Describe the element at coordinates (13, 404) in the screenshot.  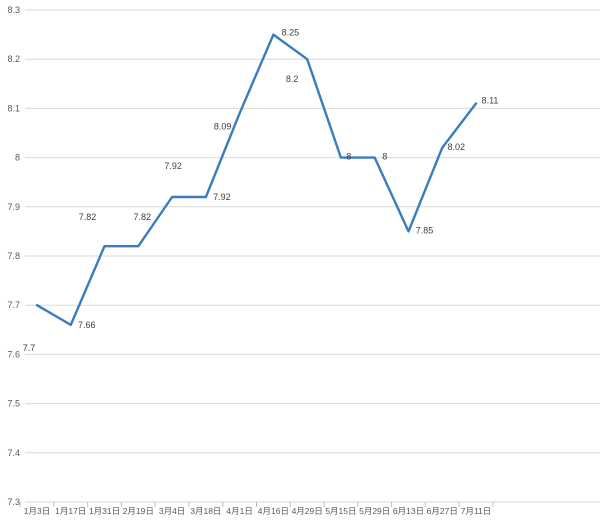
I see `y-axis-tick-label: 7.5` at that location.